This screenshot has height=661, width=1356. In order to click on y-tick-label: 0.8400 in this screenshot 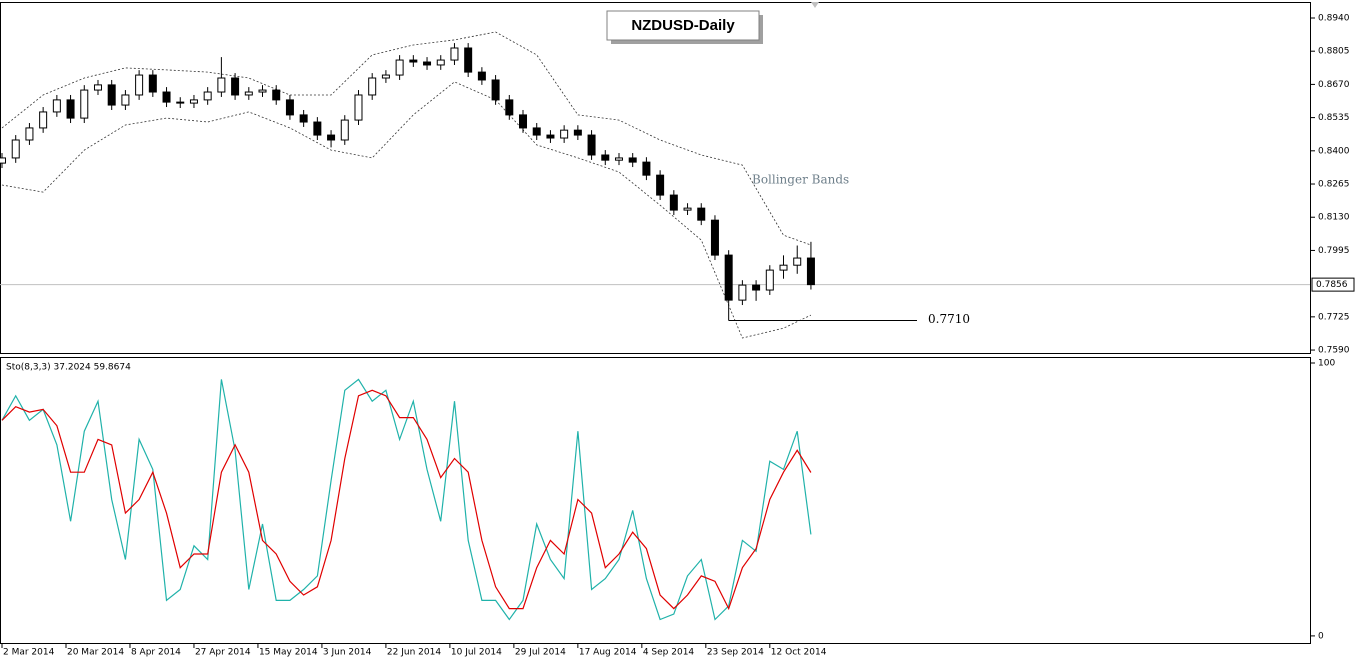, I will do `click(1334, 151)`.